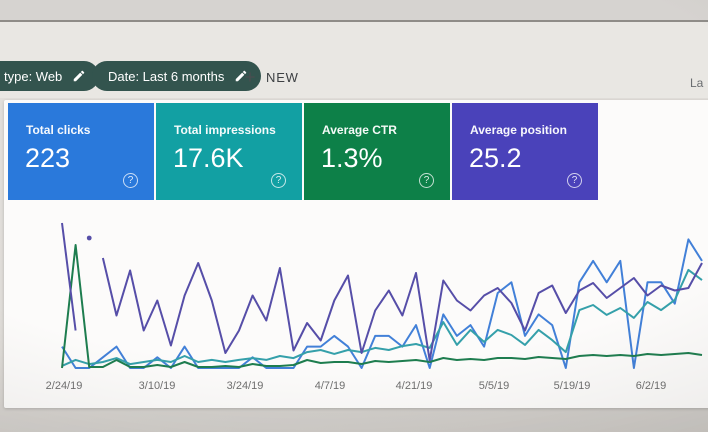 This screenshot has height=432, width=708. I want to click on metric-card-label: Average position, so click(518, 130).